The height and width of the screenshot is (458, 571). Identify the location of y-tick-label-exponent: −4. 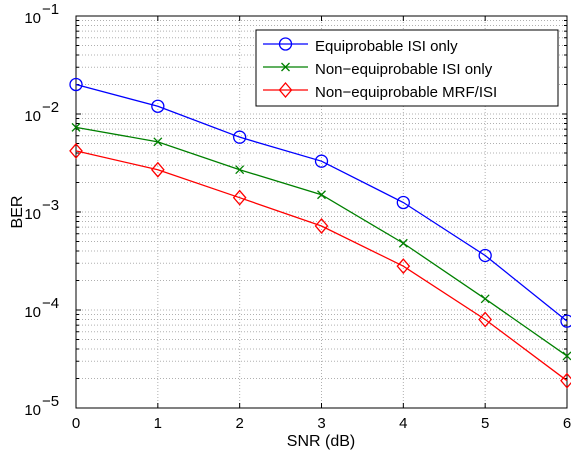
(50, 303).